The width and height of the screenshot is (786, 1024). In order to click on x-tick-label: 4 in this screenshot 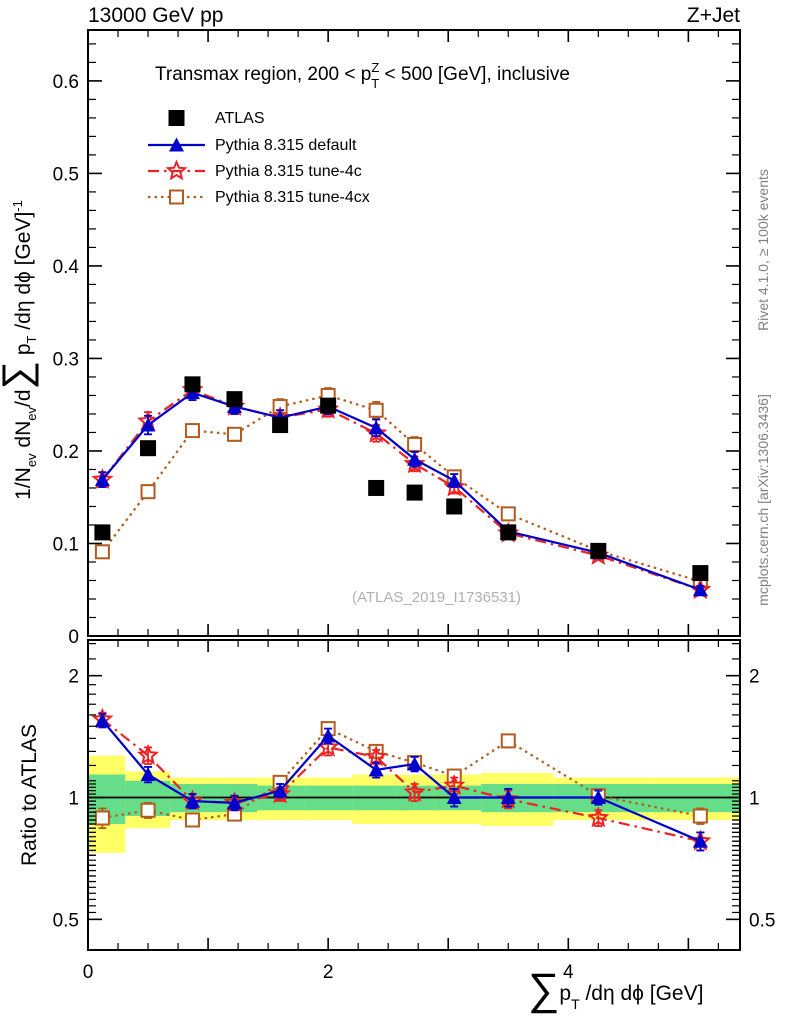, I will do `click(568, 972)`.